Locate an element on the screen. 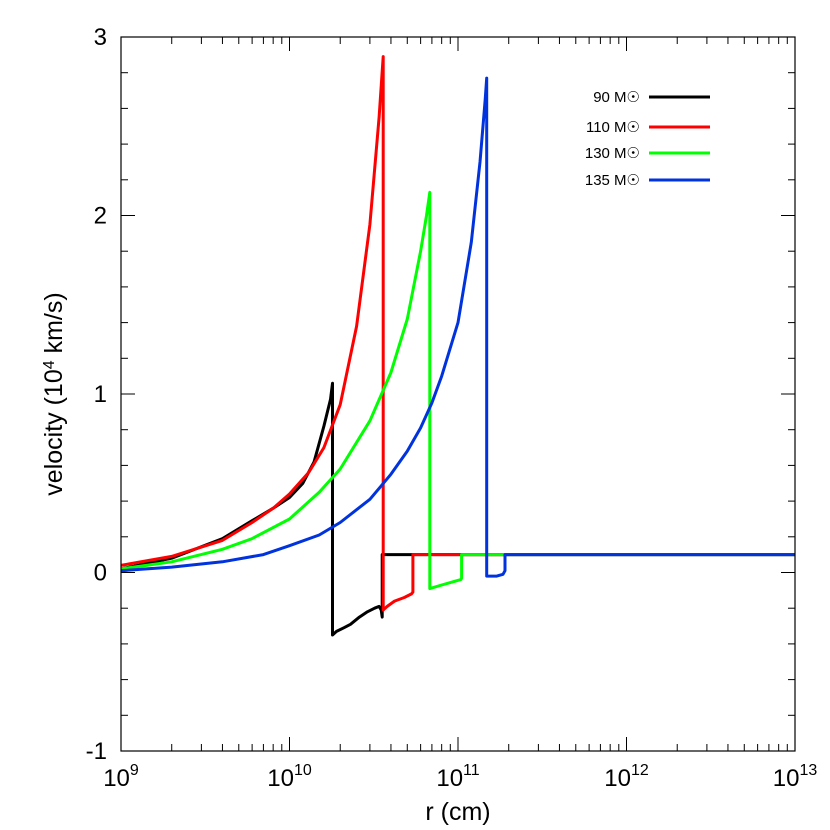 Image resolution: width=830 pixels, height=830 pixels. y-tick-label: 0 is located at coordinates (100, 573).